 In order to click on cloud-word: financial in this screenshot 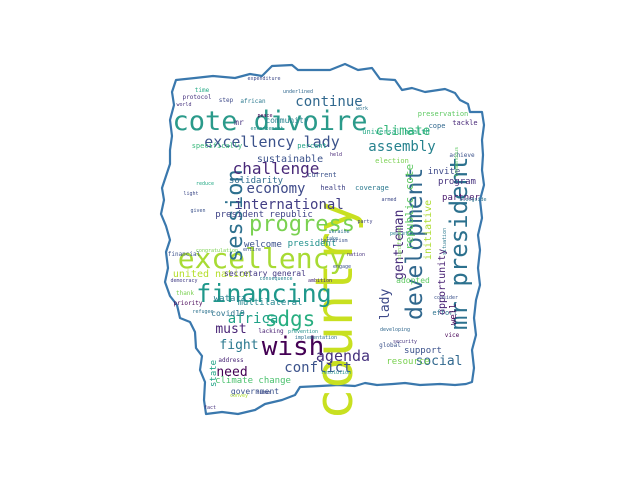, I will do `click(184, 254)`.